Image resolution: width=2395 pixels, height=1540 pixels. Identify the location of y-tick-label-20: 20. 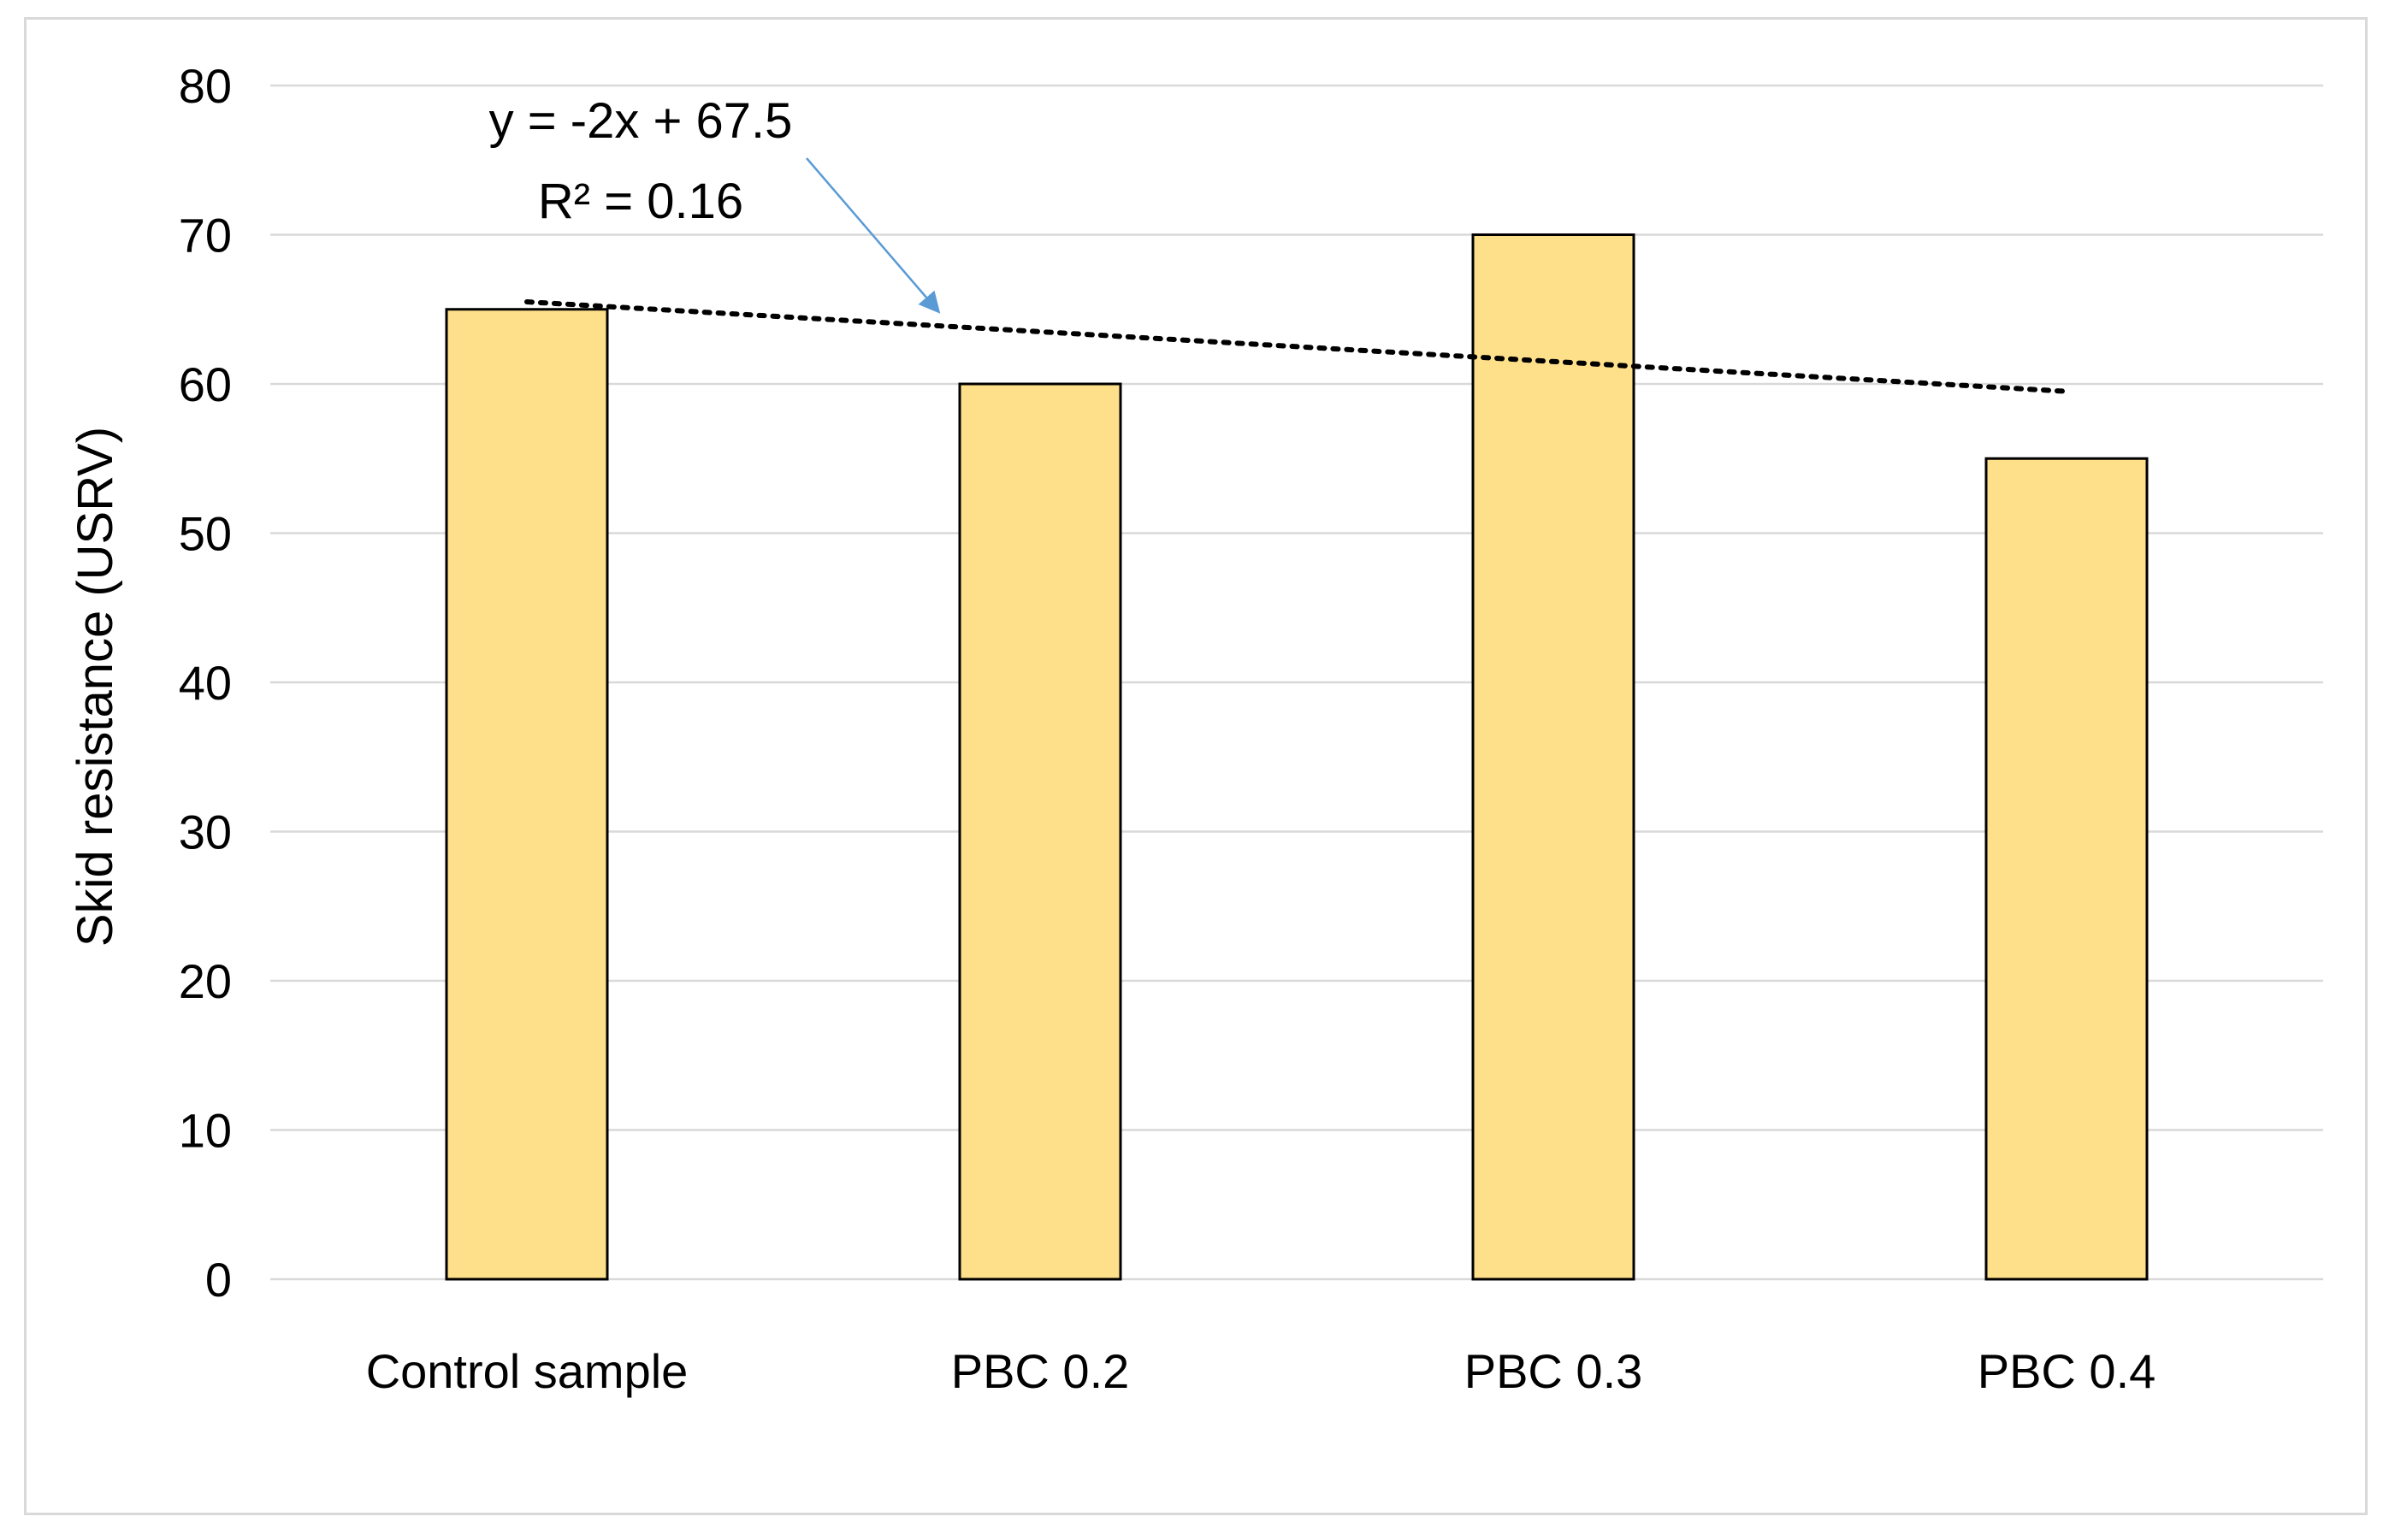
(205, 981).